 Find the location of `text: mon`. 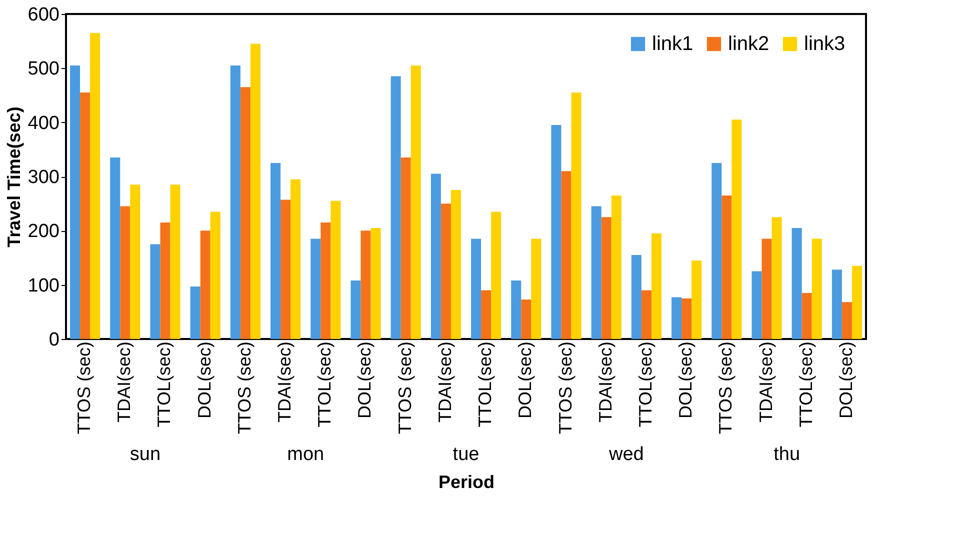

text: mon is located at coordinates (305, 454).